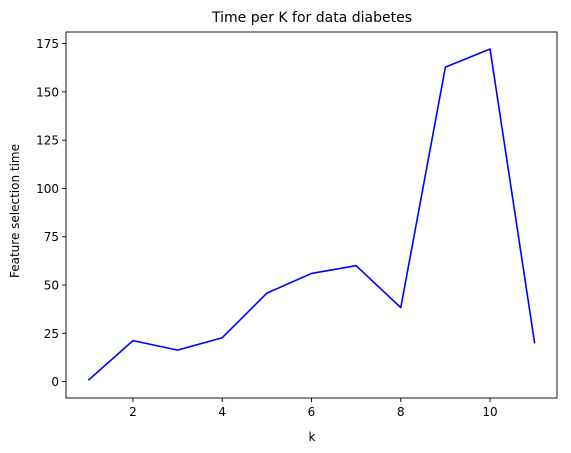 This screenshot has width=571, height=453. I want to click on x-tick-label: 10, so click(489, 412).